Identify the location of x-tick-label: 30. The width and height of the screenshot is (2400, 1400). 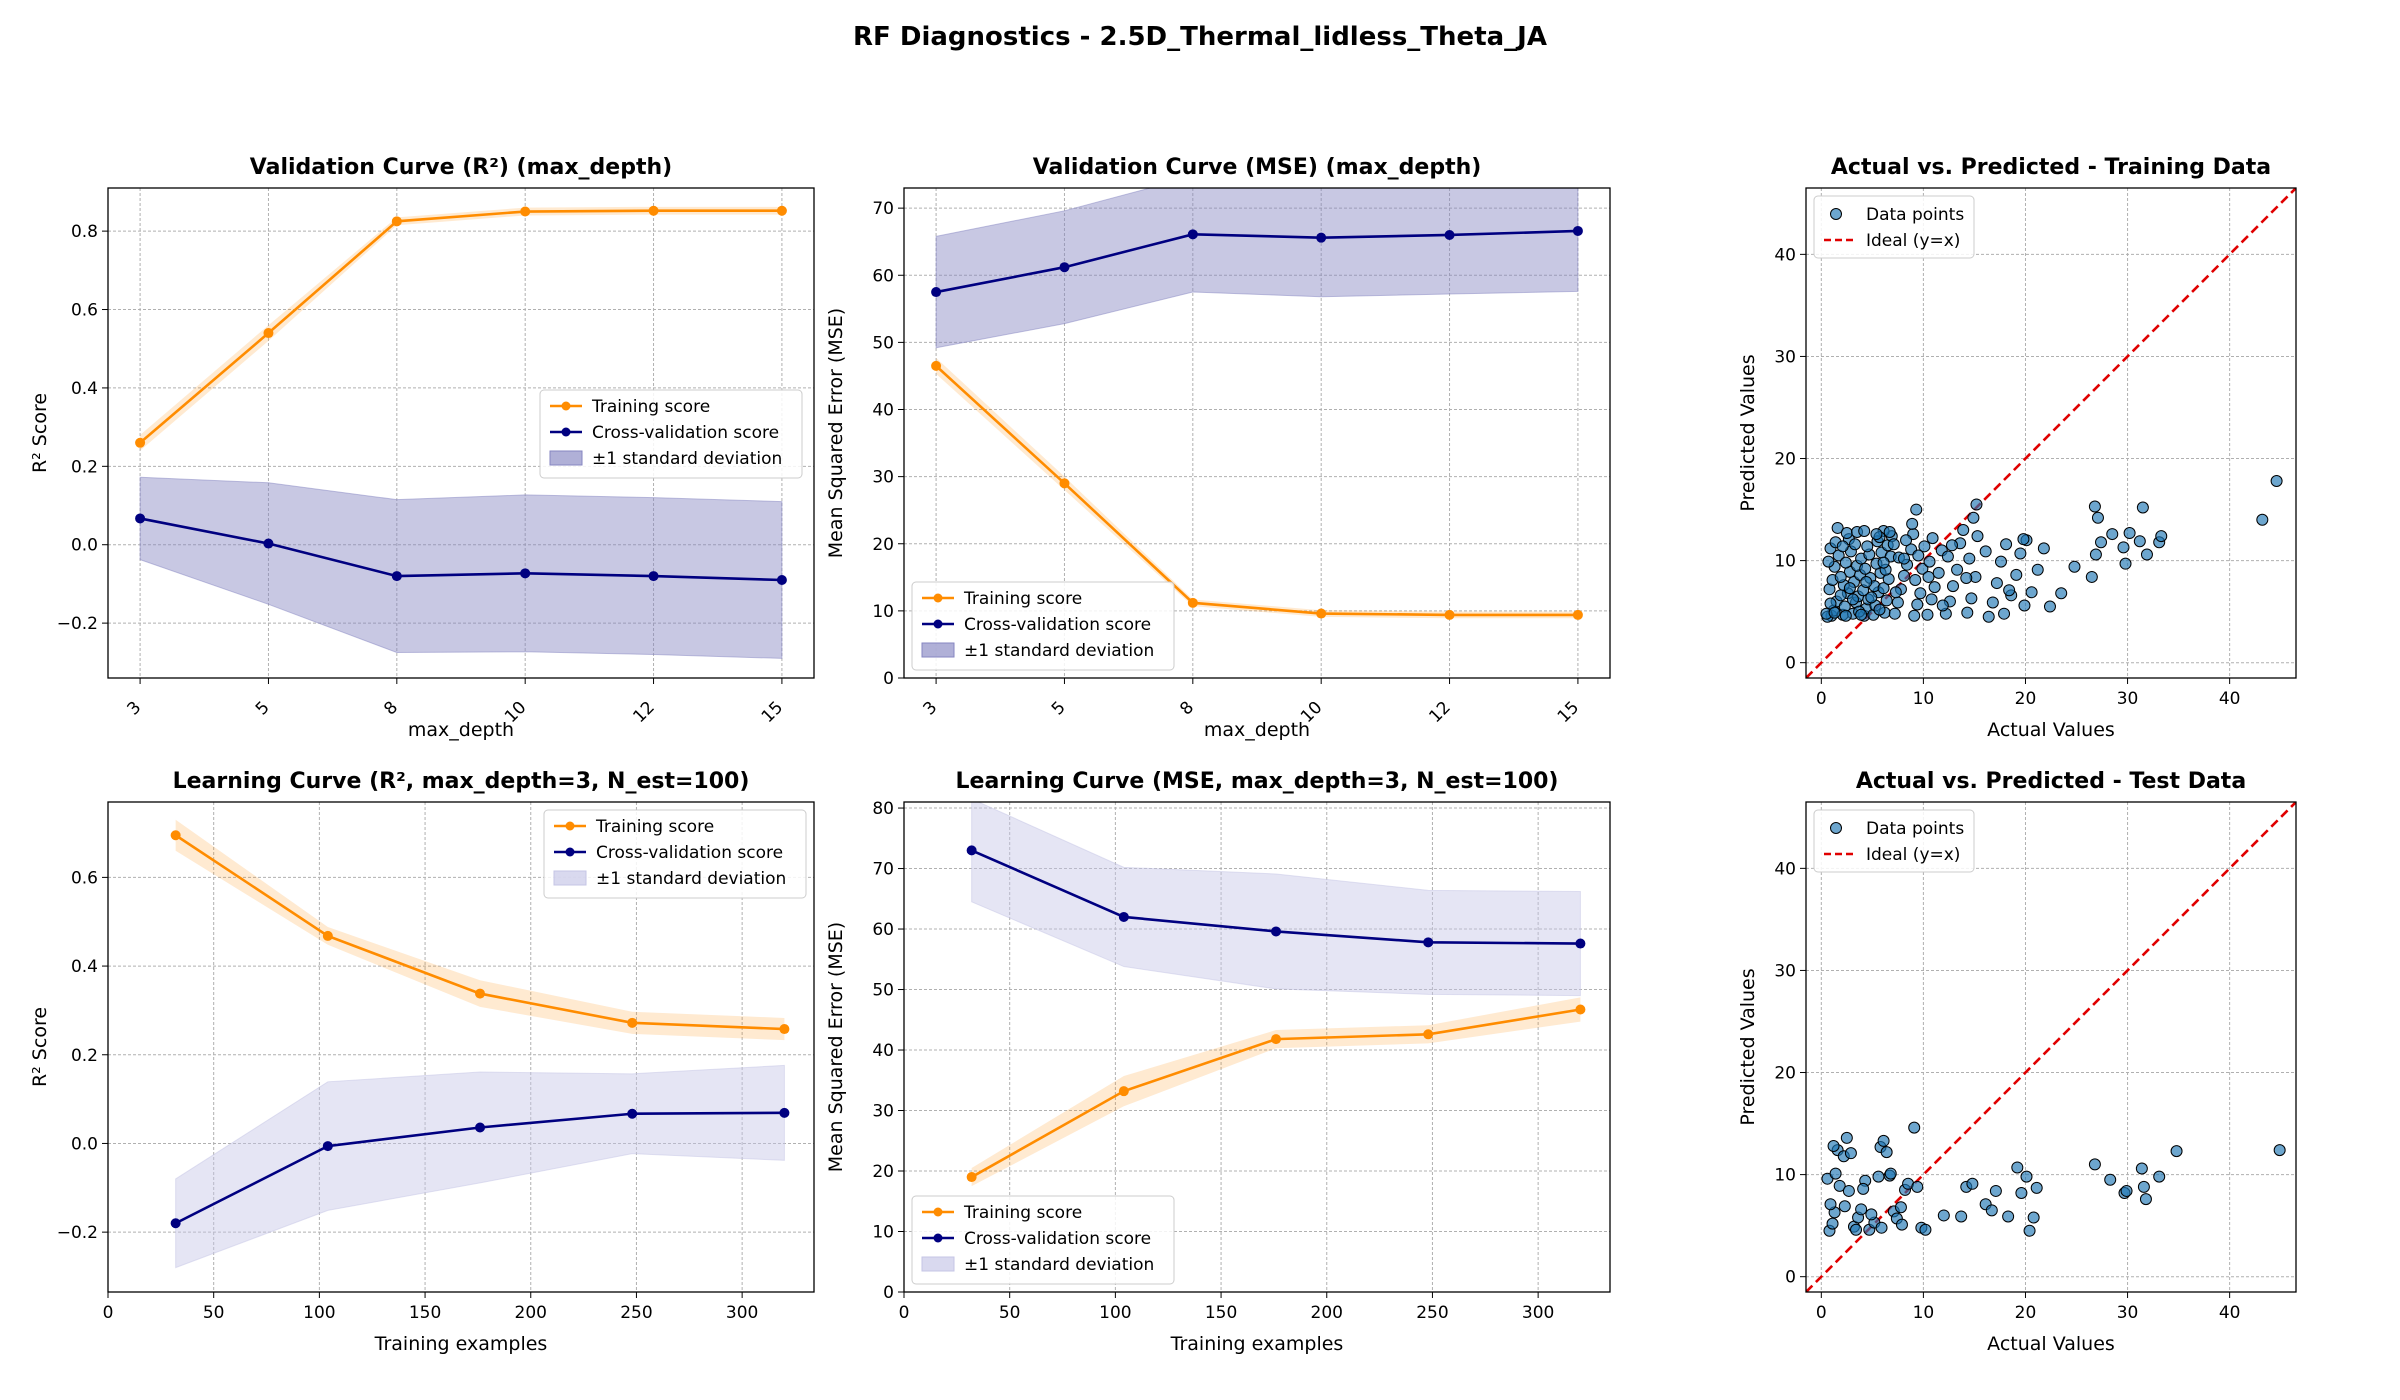
(2128, 1313).